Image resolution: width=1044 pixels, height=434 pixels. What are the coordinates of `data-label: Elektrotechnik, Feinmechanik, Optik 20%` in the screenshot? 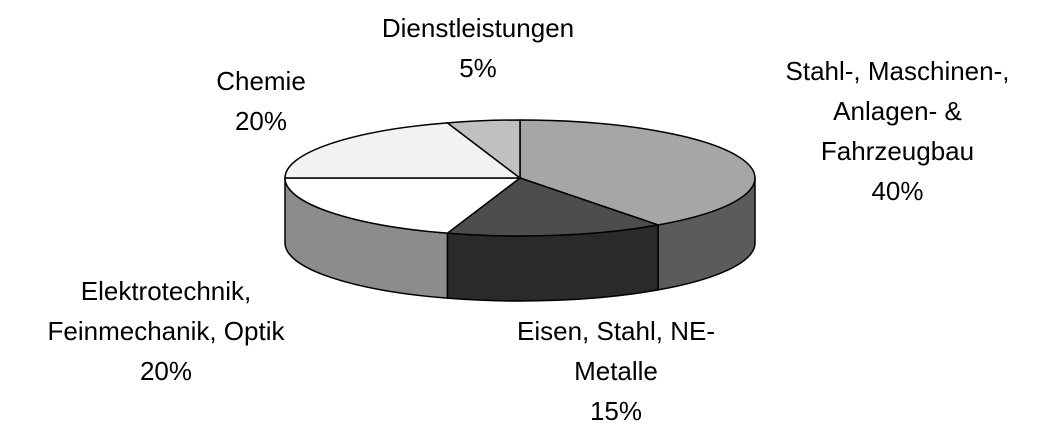 It's located at (166, 331).